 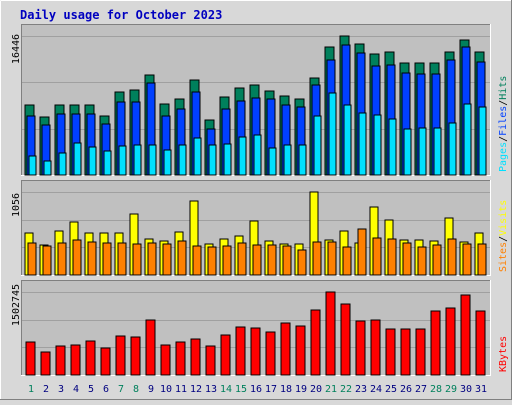 What do you see at coordinates (181, 389) in the screenshot?
I see `x-tick-day-11: 11` at bounding box center [181, 389].